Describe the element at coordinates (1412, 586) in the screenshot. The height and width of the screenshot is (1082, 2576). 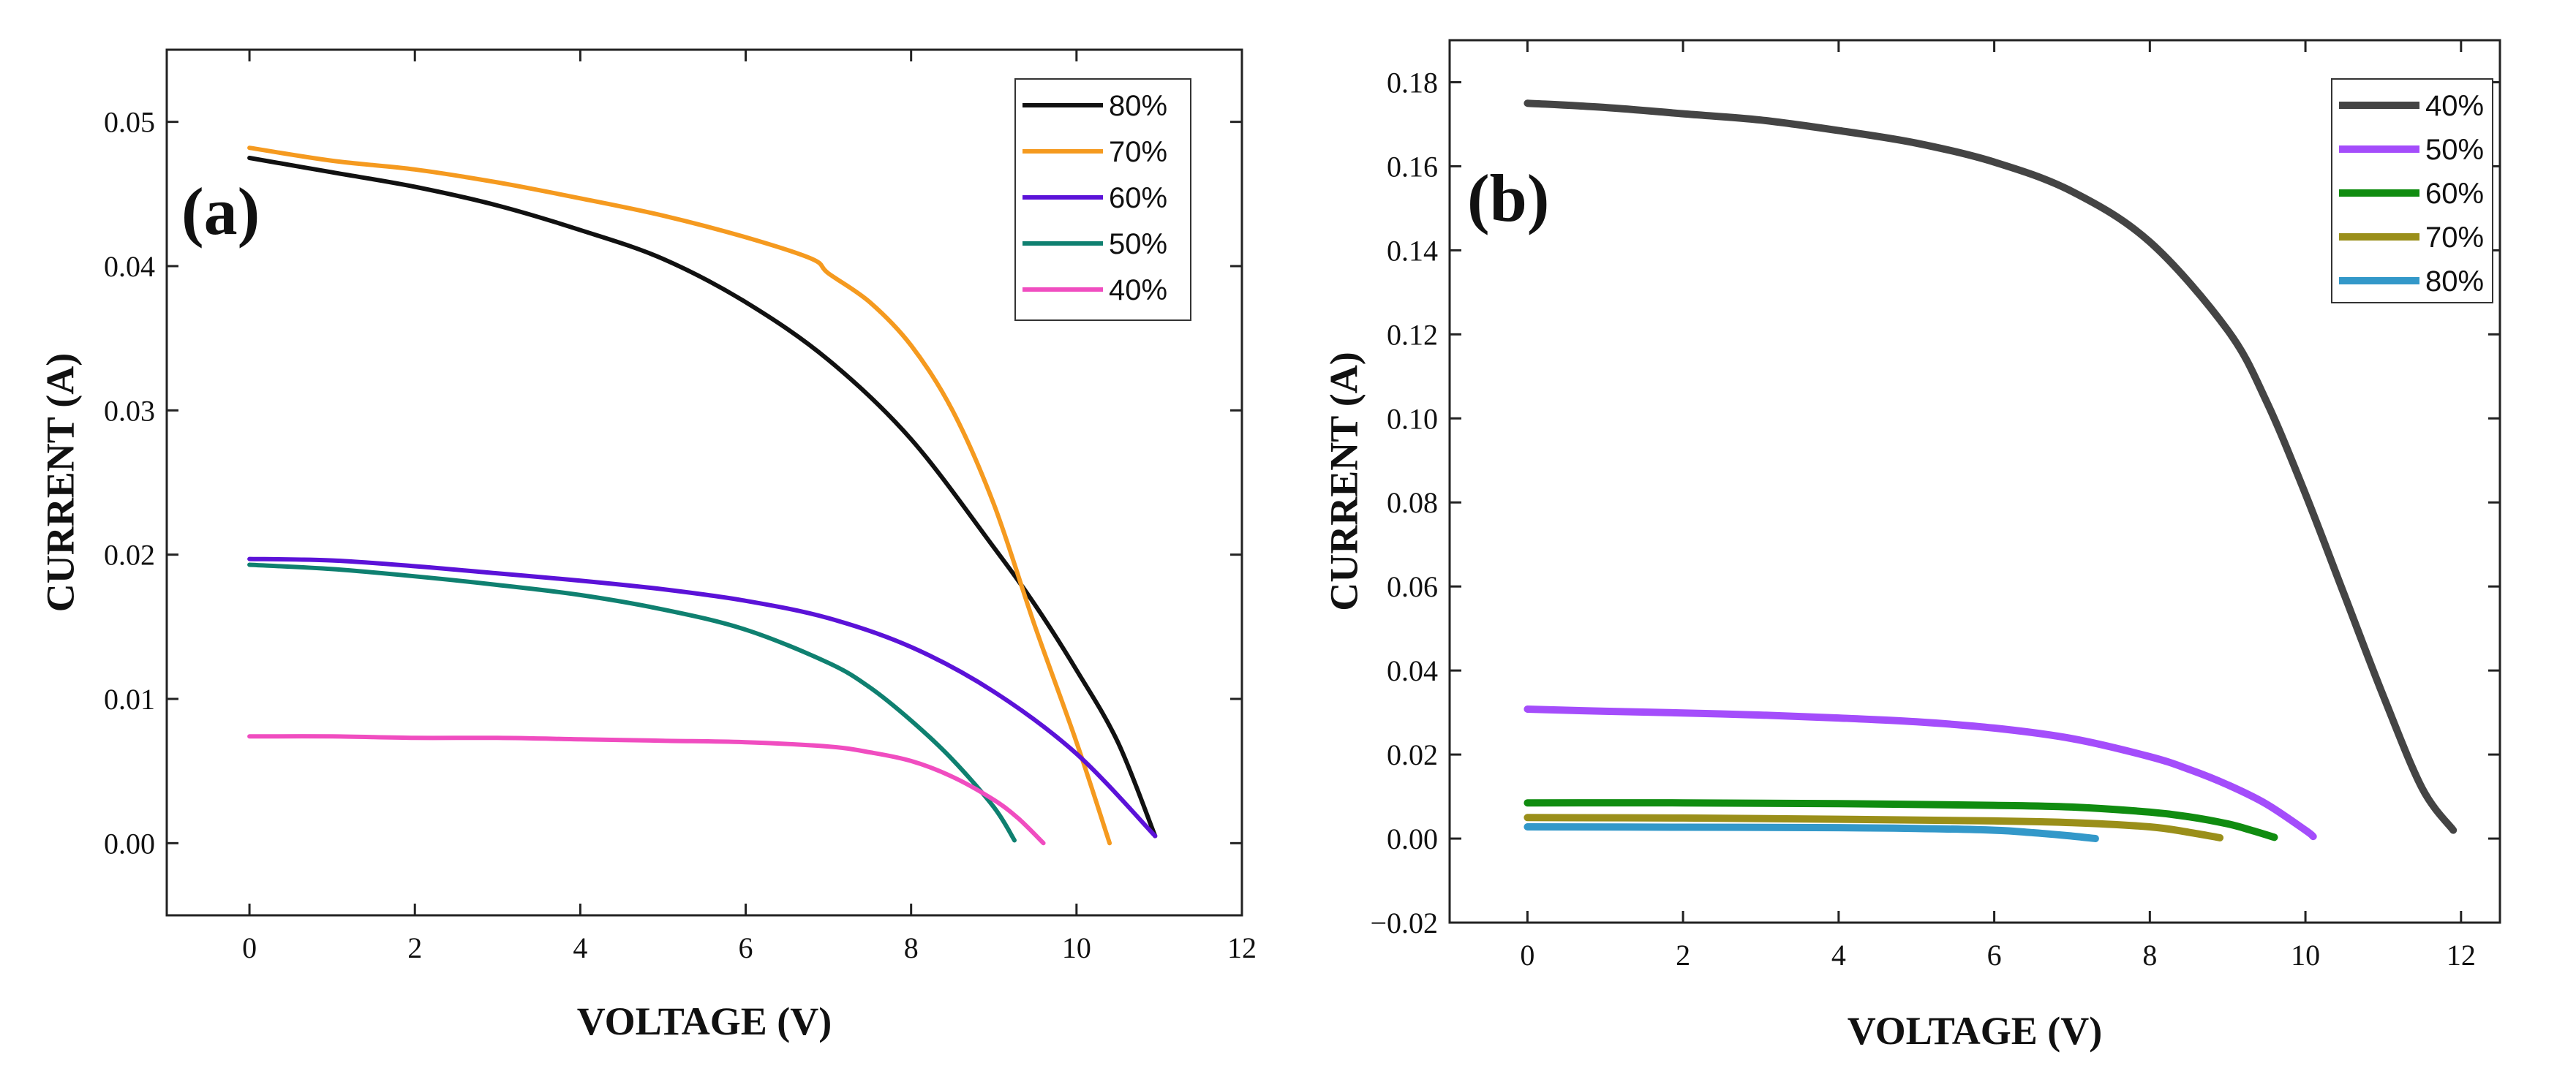
I see `y-tick-label: 0.06` at that location.